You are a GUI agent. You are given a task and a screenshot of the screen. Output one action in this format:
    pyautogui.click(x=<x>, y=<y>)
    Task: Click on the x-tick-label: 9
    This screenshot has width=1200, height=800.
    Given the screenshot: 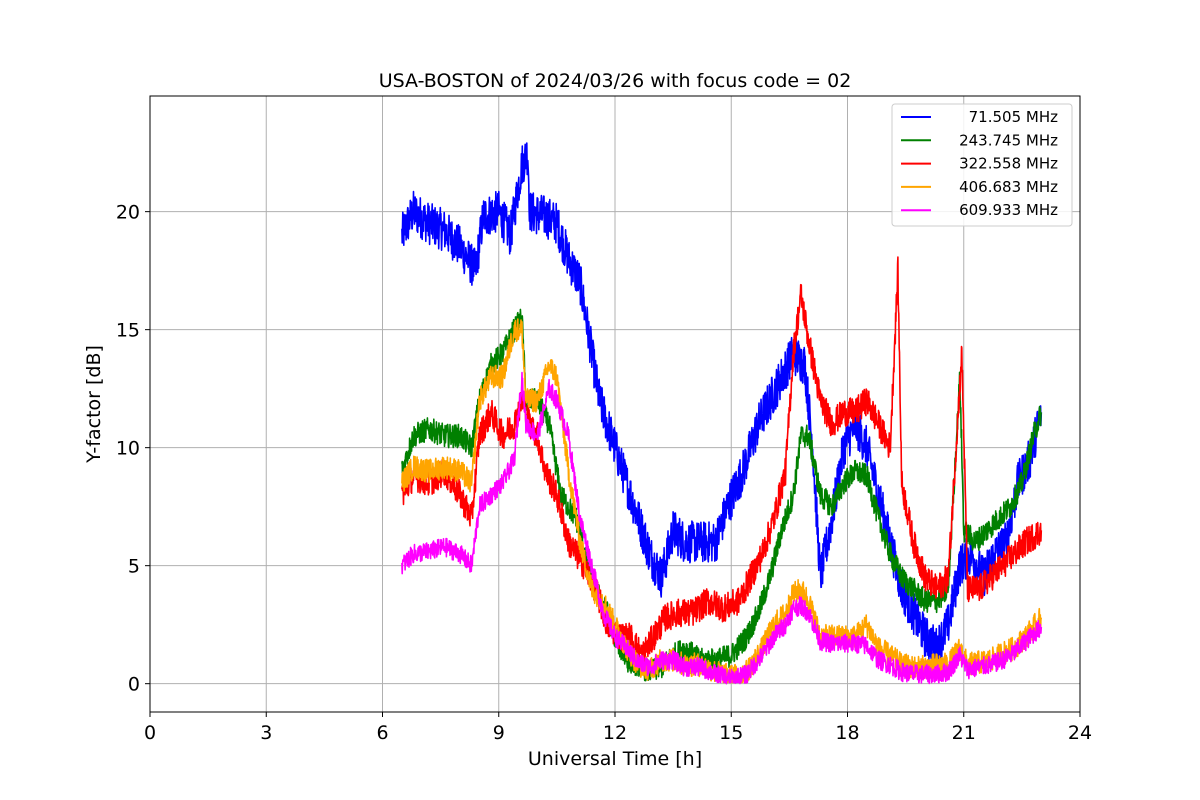 What is the action you would take?
    pyautogui.click(x=499, y=733)
    